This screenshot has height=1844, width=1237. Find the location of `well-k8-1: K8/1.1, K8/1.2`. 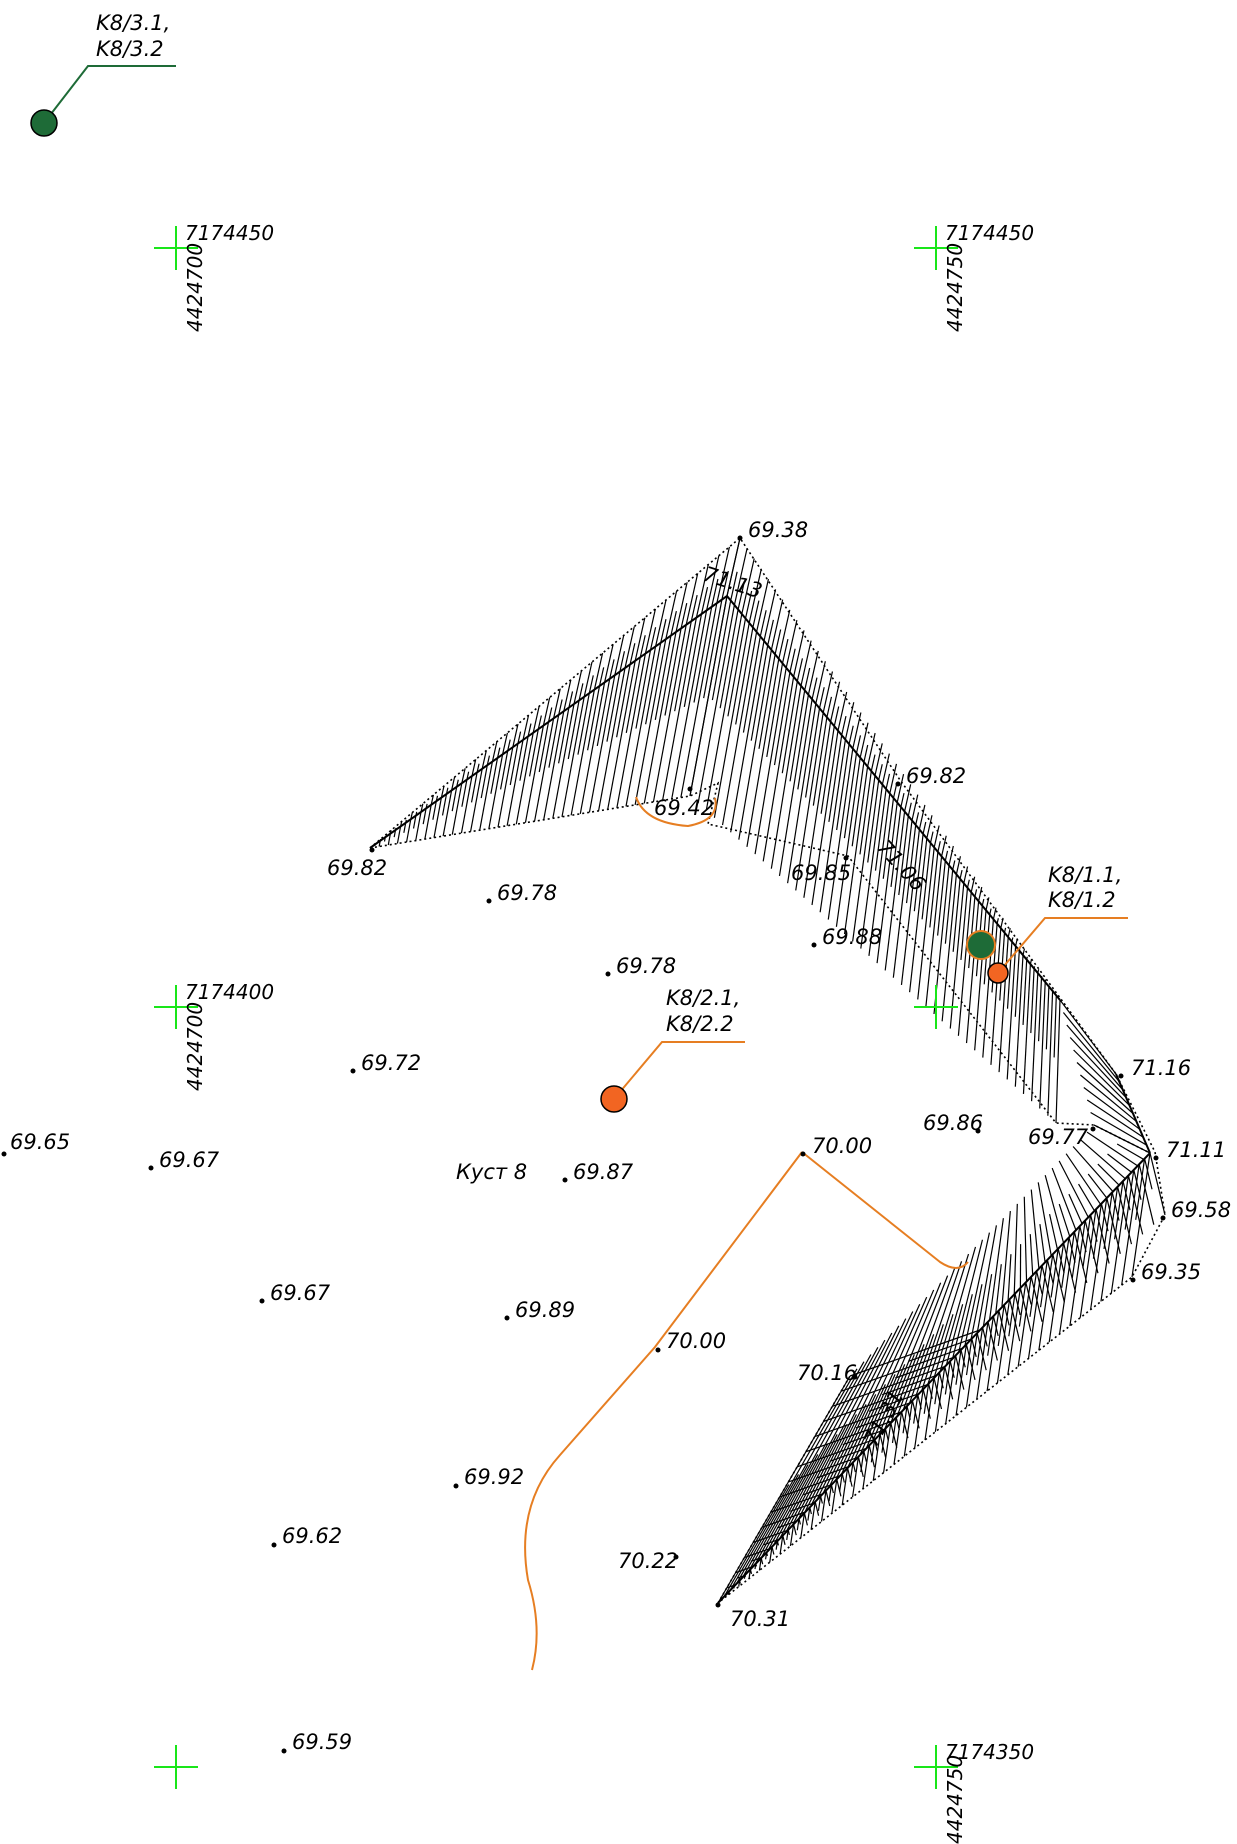

well-k8-1: K8/1.1, K8/1.2 is located at coordinates (1047, 923).